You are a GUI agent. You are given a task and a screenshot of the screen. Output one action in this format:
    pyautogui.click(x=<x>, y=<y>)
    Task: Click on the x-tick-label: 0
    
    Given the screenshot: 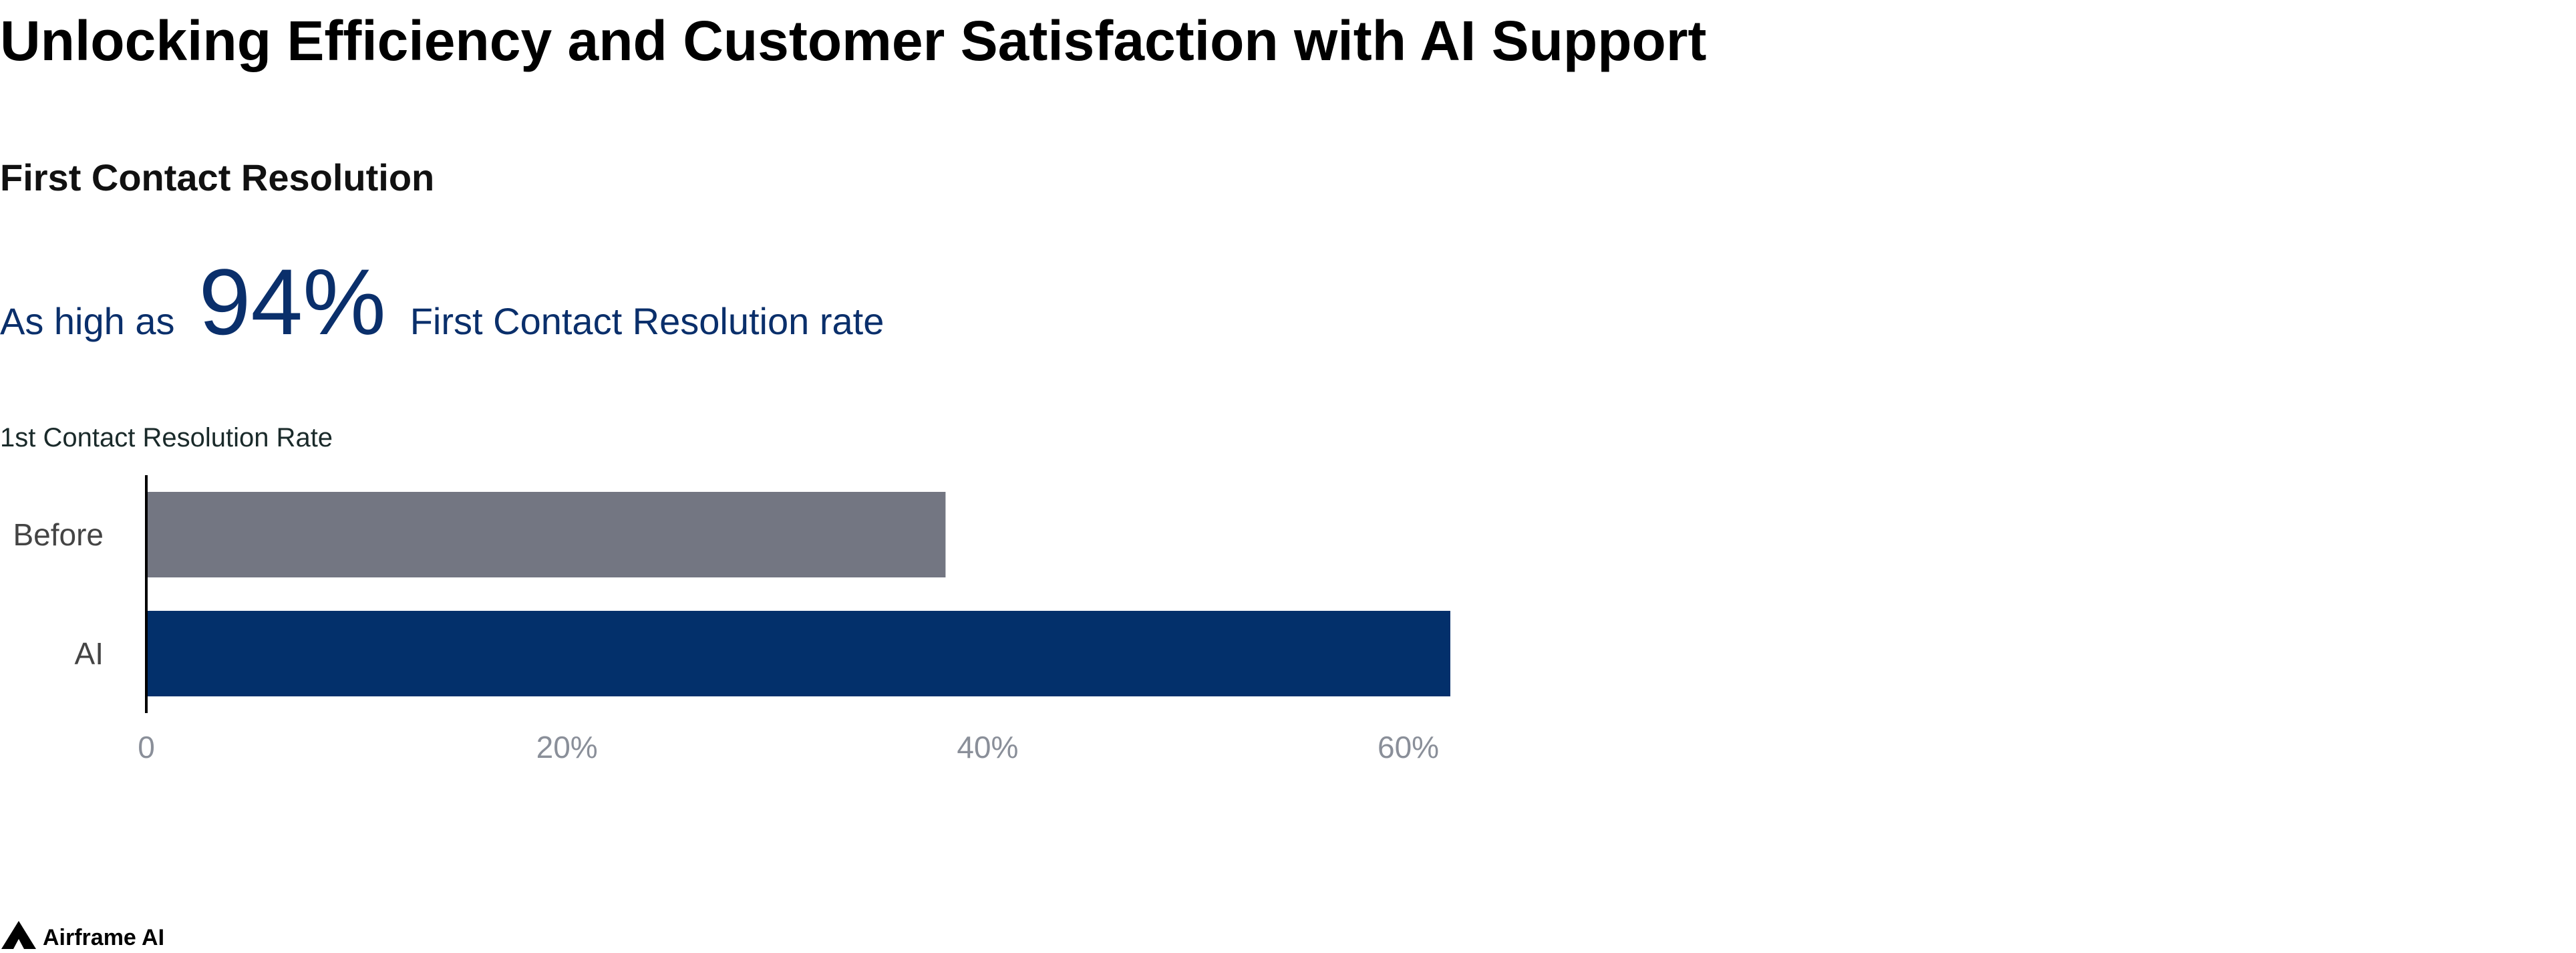 What is the action you would take?
    pyautogui.click(x=146, y=747)
    